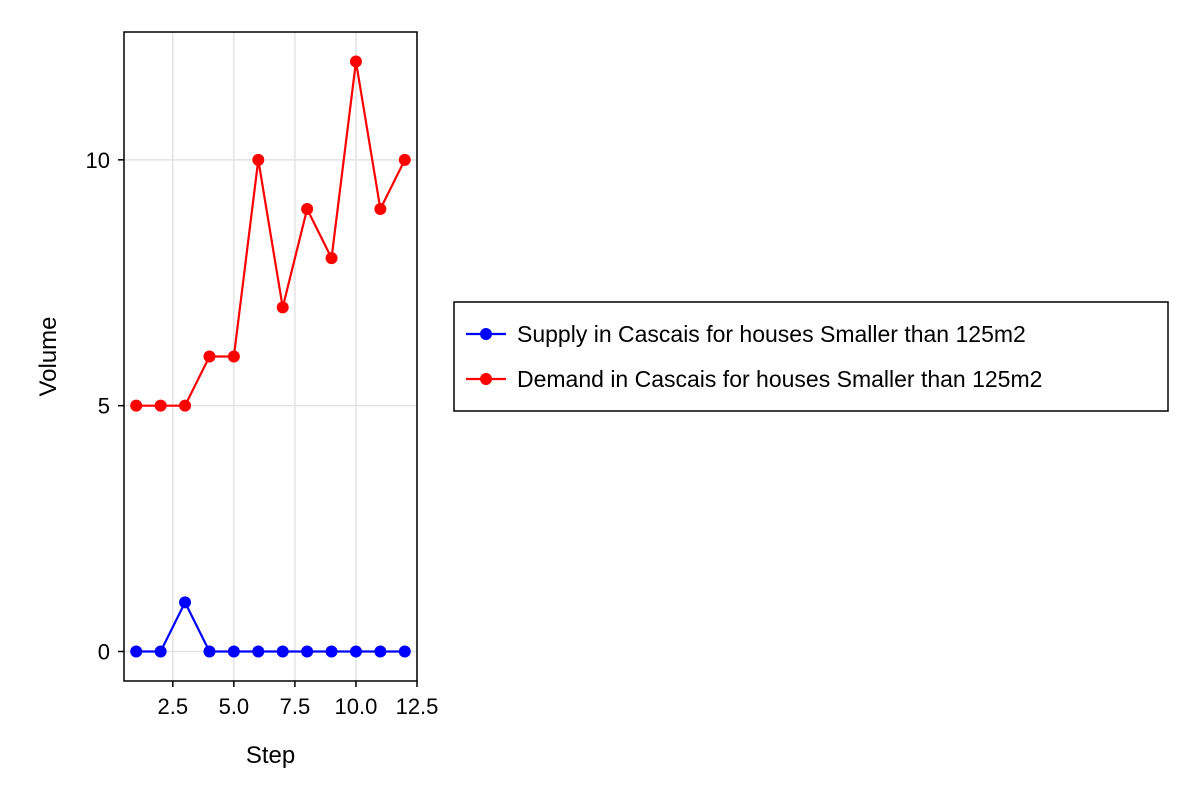  I want to click on legend-box, so click(811, 356).